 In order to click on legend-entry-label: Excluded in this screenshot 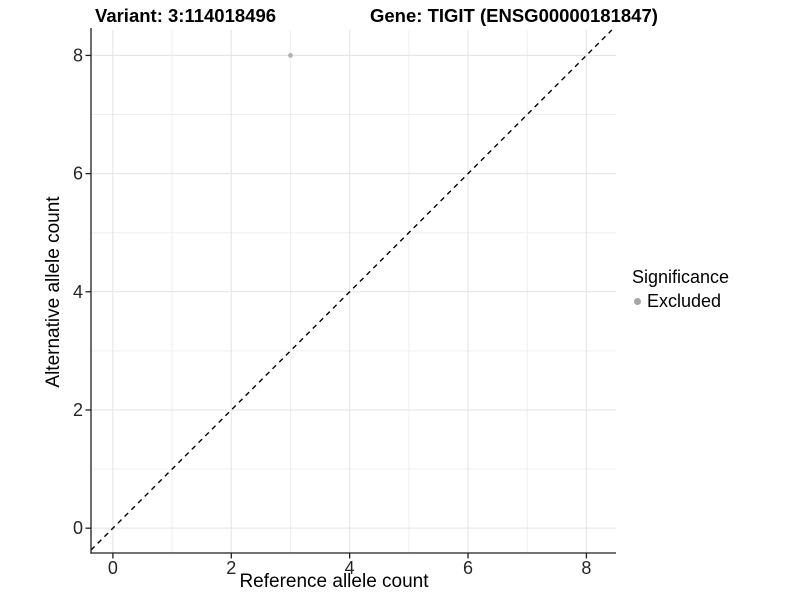, I will do `click(684, 301)`.